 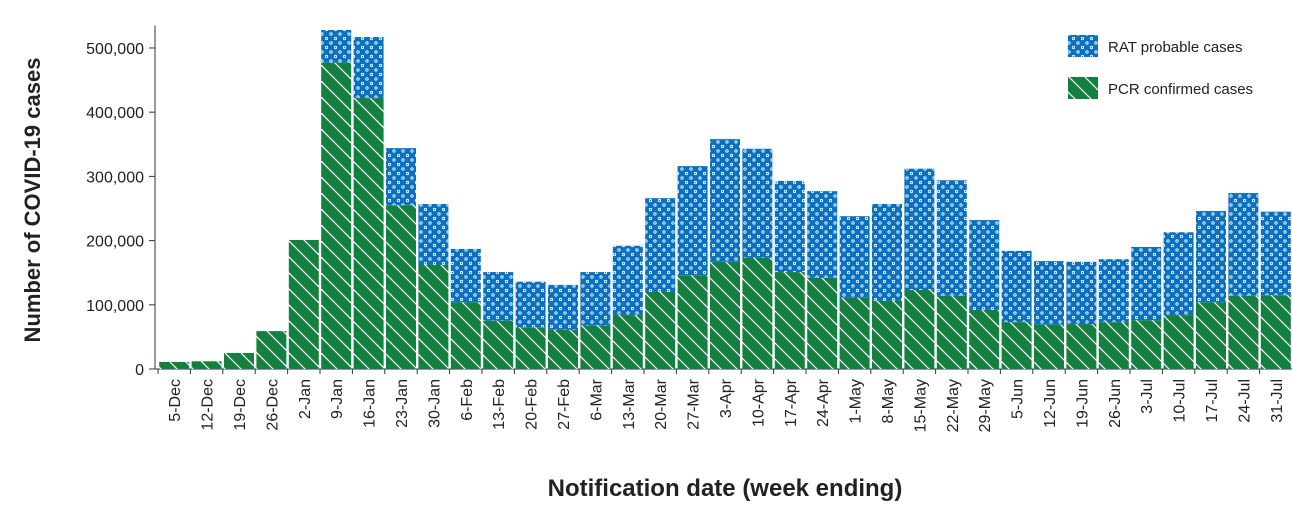 I want to click on x-tick-label: 16-Jan, so click(x=370, y=403).